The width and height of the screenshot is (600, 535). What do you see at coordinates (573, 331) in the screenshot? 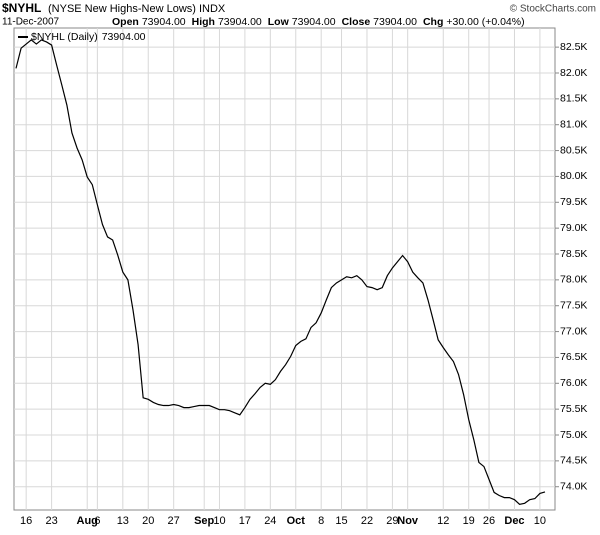
I see `y-tick-label: 77.0K` at bounding box center [573, 331].